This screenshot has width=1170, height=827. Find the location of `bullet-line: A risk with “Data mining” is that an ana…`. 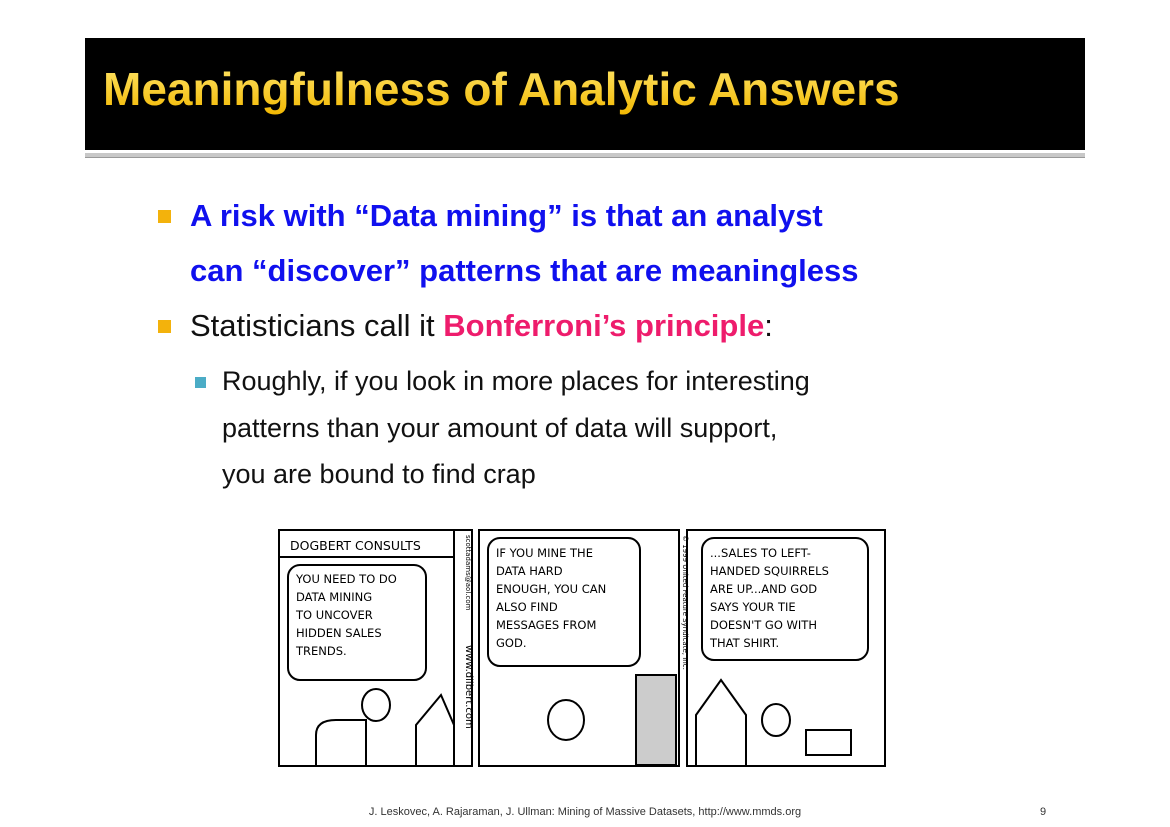

bullet-line: A risk with “Data mining” is that an ana… is located at coordinates (506, 215).